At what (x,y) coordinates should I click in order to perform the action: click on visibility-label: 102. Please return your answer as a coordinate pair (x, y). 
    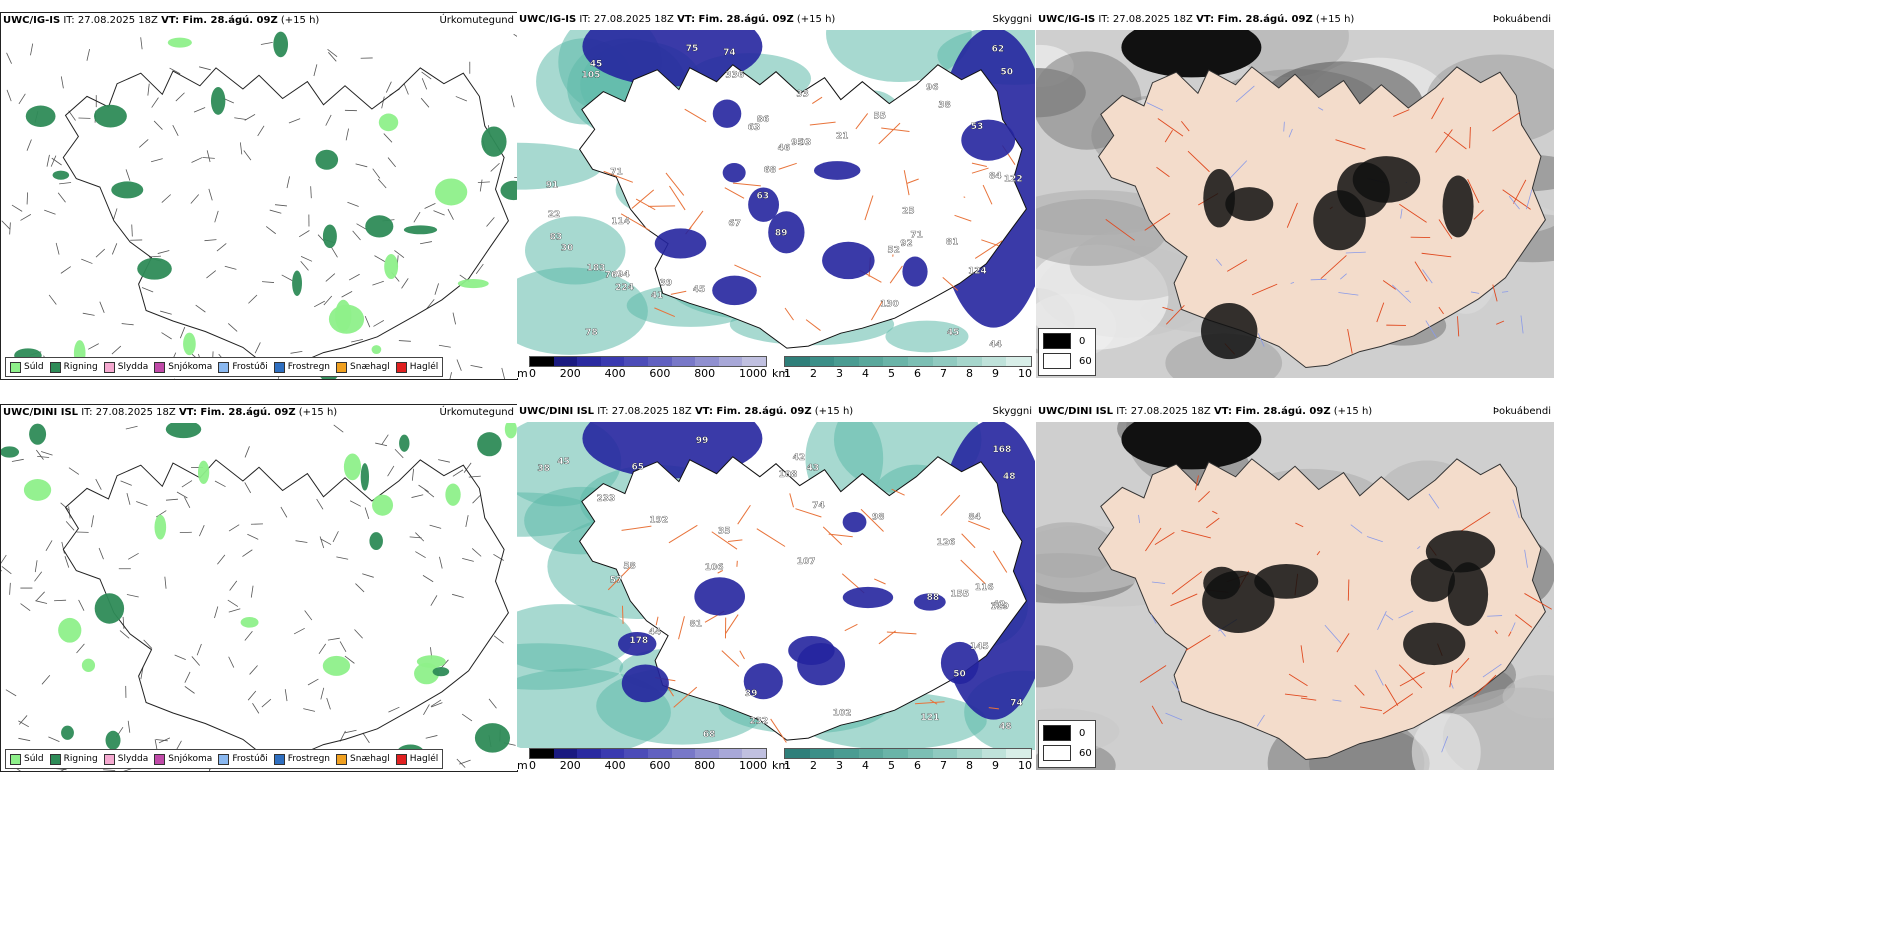
    Looking at the image, I should click on (842, 714).